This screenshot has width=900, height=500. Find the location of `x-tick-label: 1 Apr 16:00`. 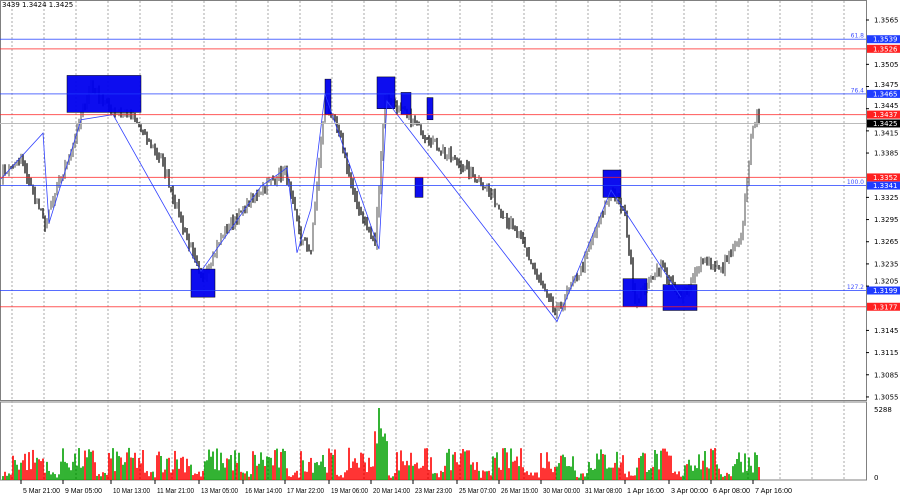

x-tick-label: 1 Apr 16:00 is located at coordinates (645, 491).